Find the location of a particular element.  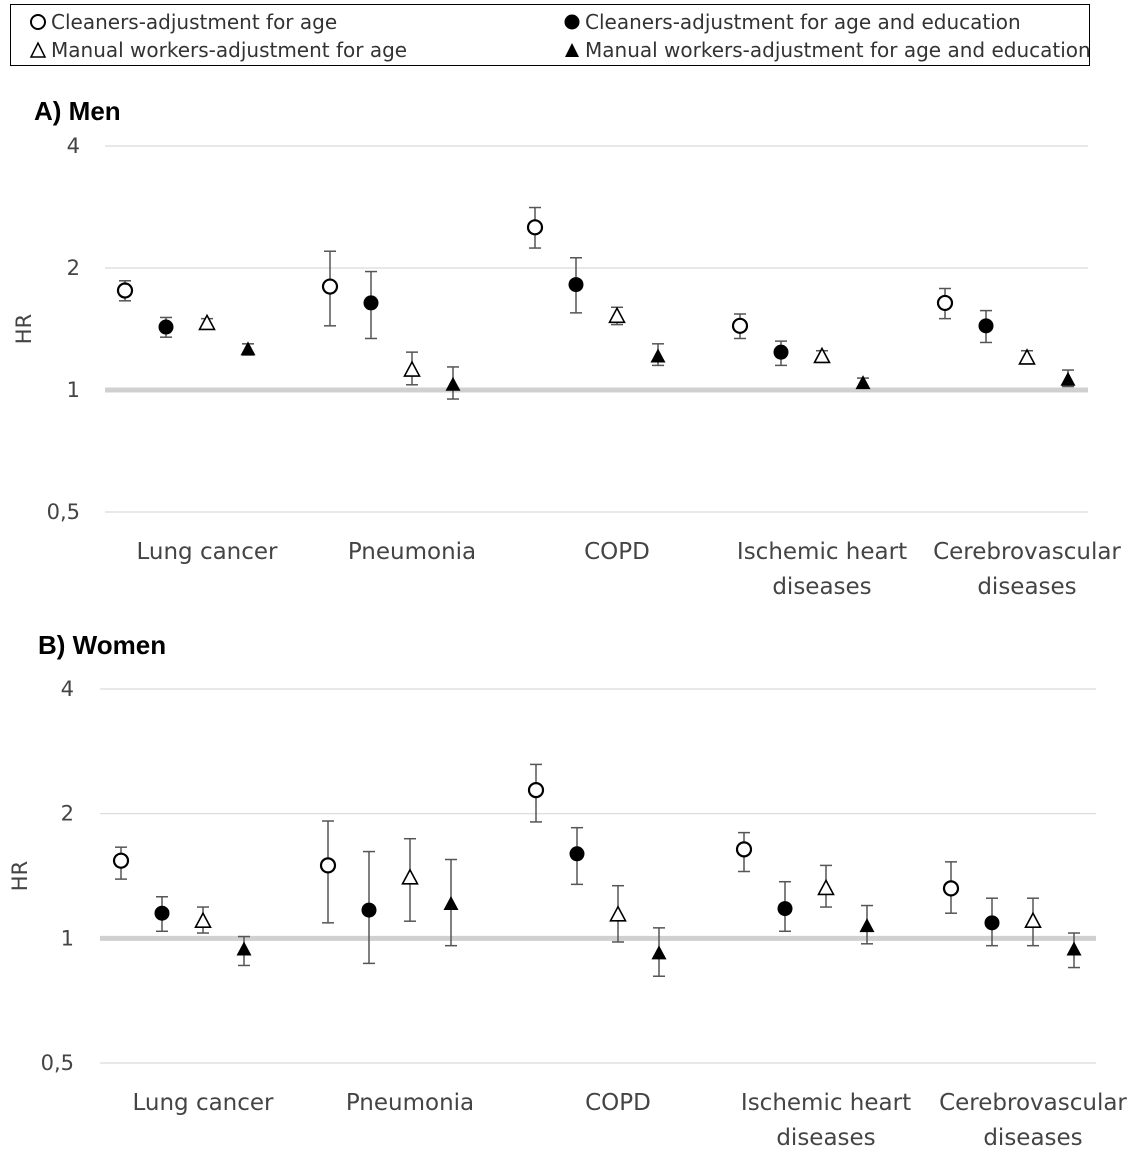

filled-triangle-icon is located at coordinates (572, 50).